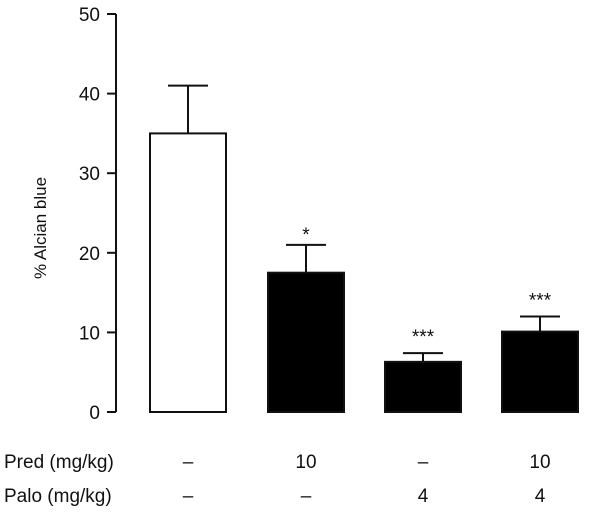  What do you see at coordinates (277, 479) in the screenshot?
I see `treatment-table: Pred (mg/kg) – 10 – 10 Palo (mg/kg) – – 4 4` at bounding box center [277, 479].